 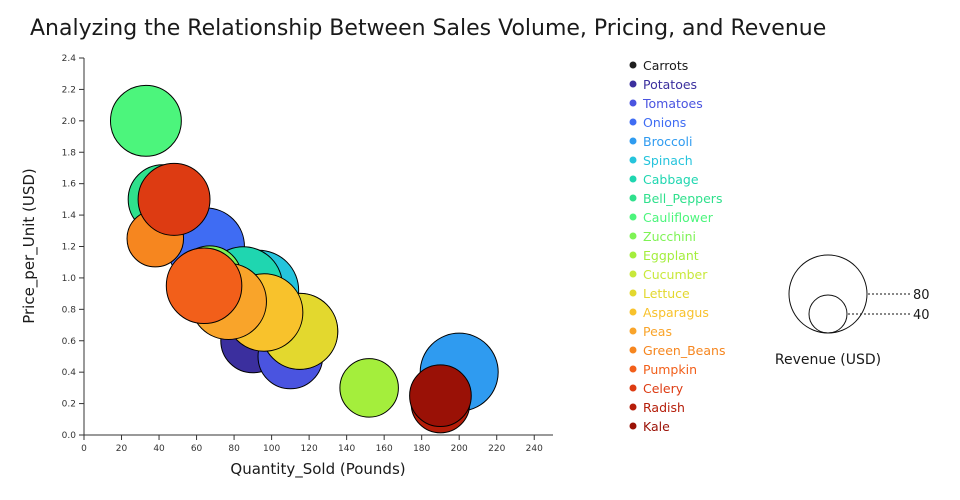 I want to click on x-tick-label: 200, so click(x=459, y=449).